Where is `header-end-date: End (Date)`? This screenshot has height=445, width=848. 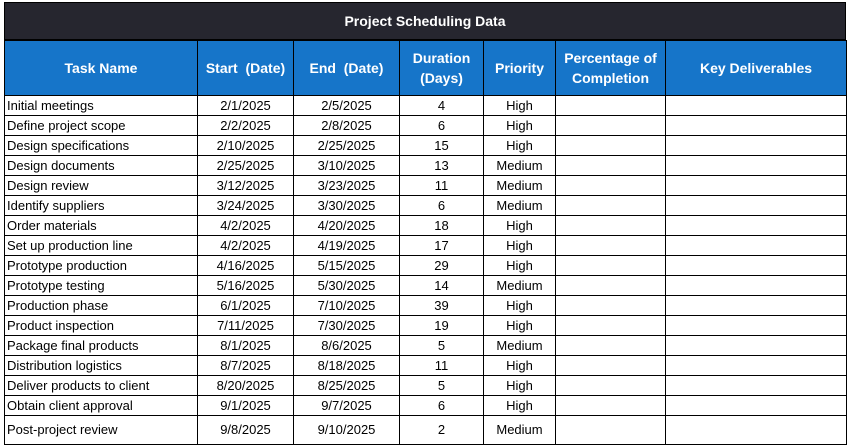 header-end-date: End (Date) is located at coordinates (346, 68).